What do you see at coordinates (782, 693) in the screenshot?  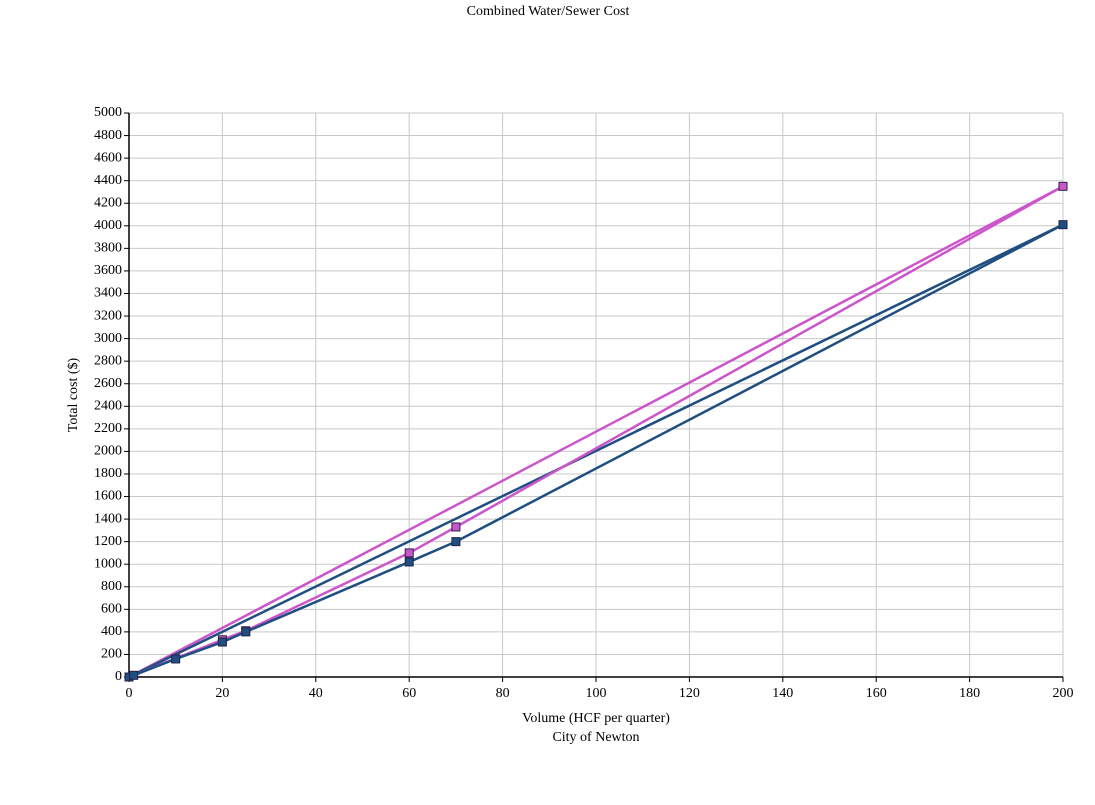 I see `x-tick-label: 140` at bounding box center [782, 693].